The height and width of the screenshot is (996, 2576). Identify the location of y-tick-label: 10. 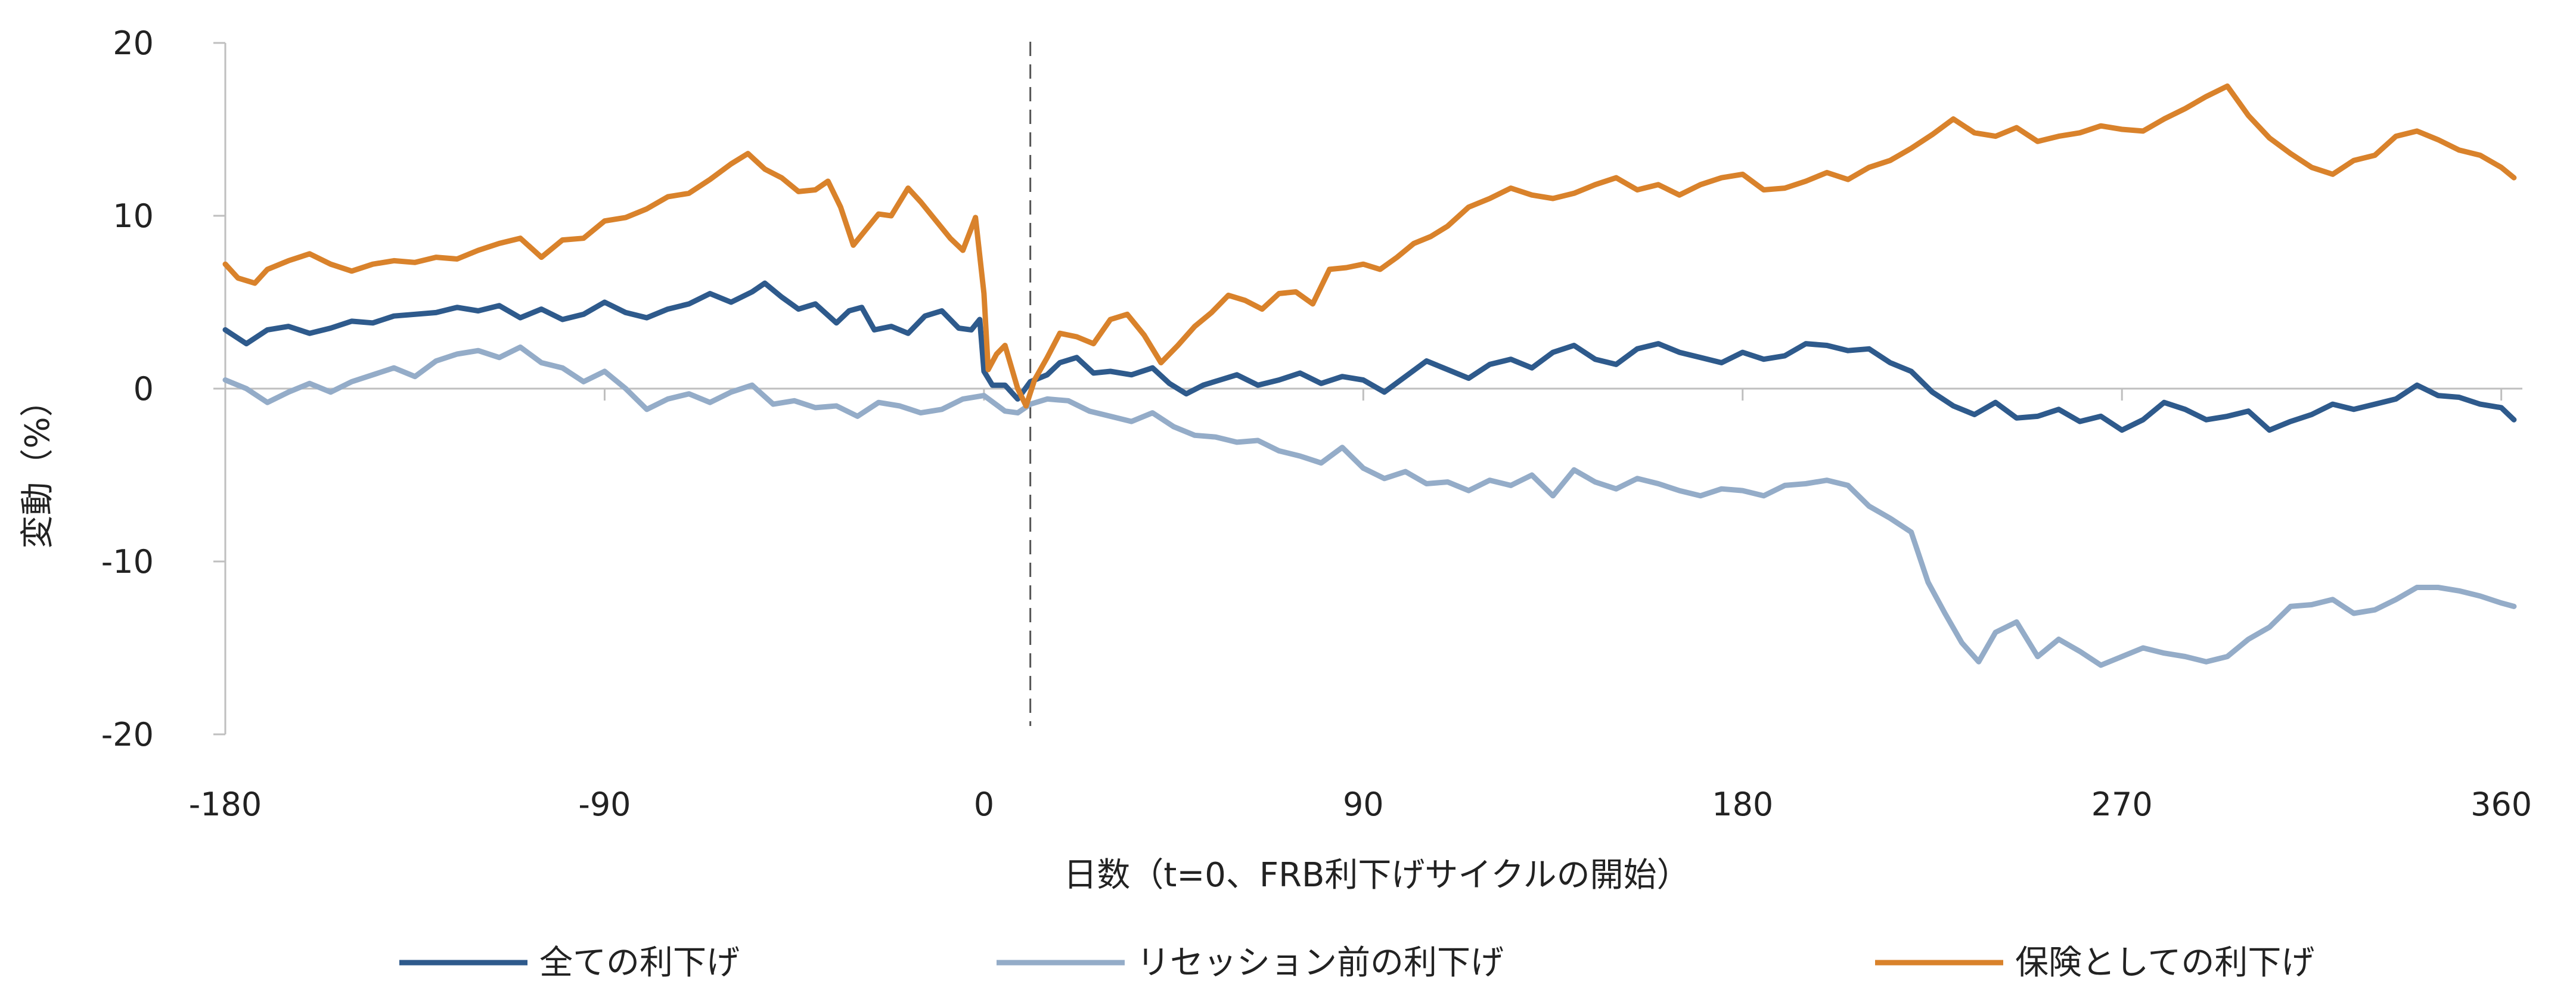
(133, 216).